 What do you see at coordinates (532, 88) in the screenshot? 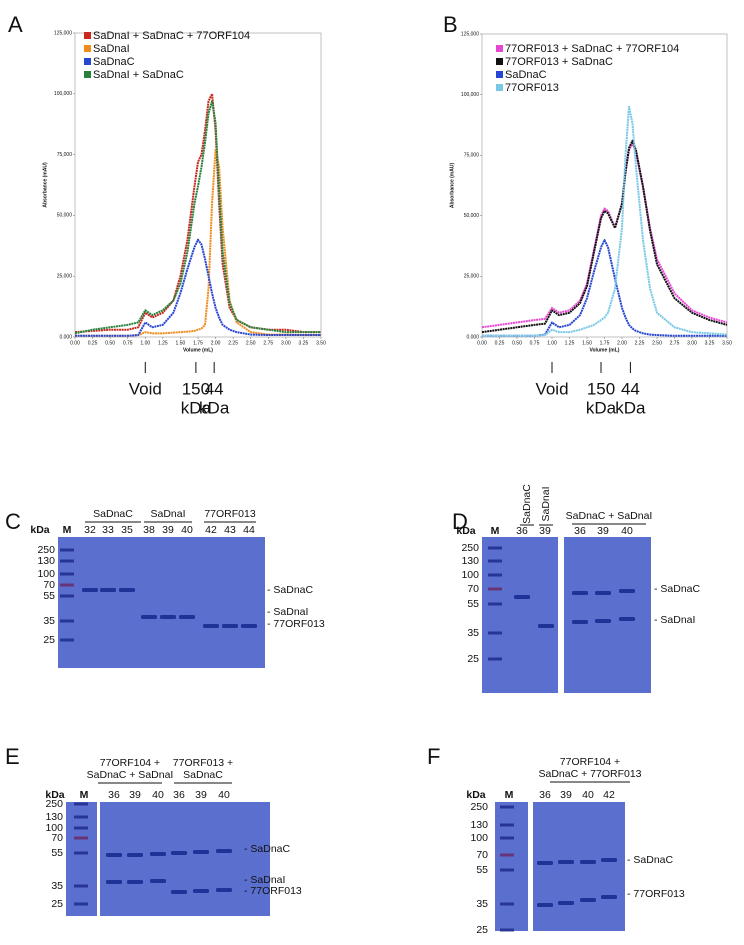
I see `legend-label: 77ORF013` at bounding box center [532, 88].